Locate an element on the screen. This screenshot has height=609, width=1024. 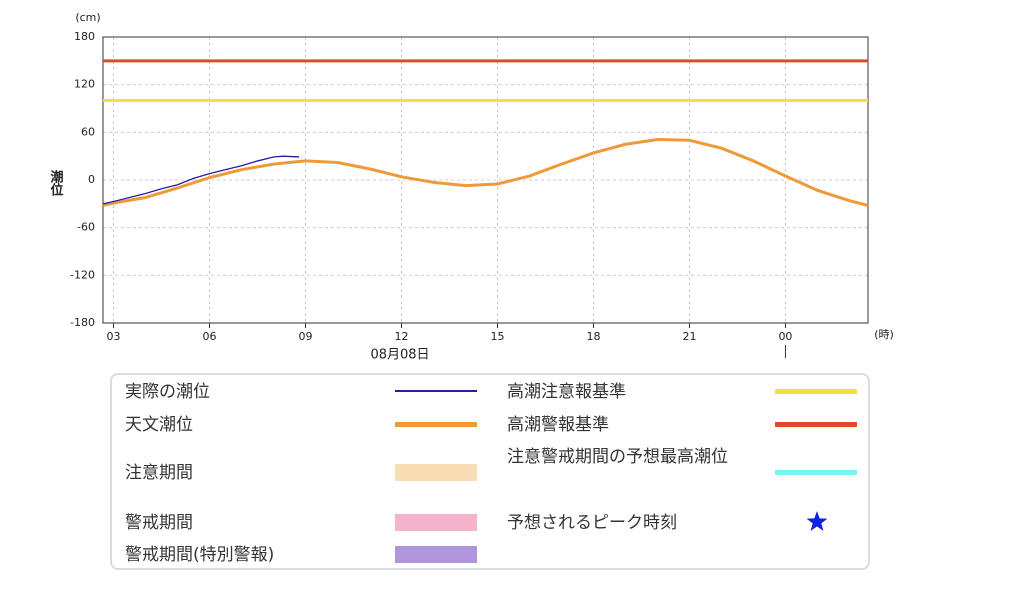
y-tick-label: 0 is located at coordinates (91, 179).